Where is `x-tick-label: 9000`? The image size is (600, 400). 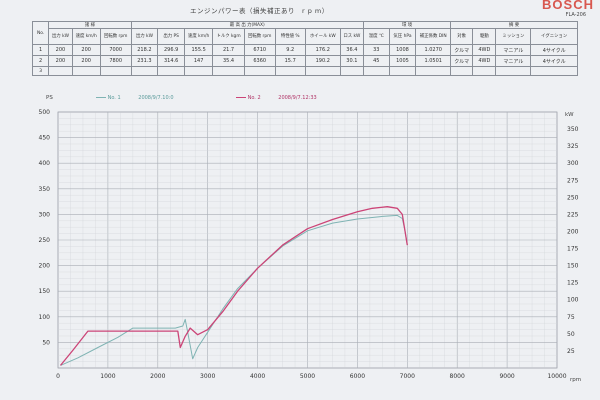 x-tick-label: 9000 is located at coordinates (506, 376).